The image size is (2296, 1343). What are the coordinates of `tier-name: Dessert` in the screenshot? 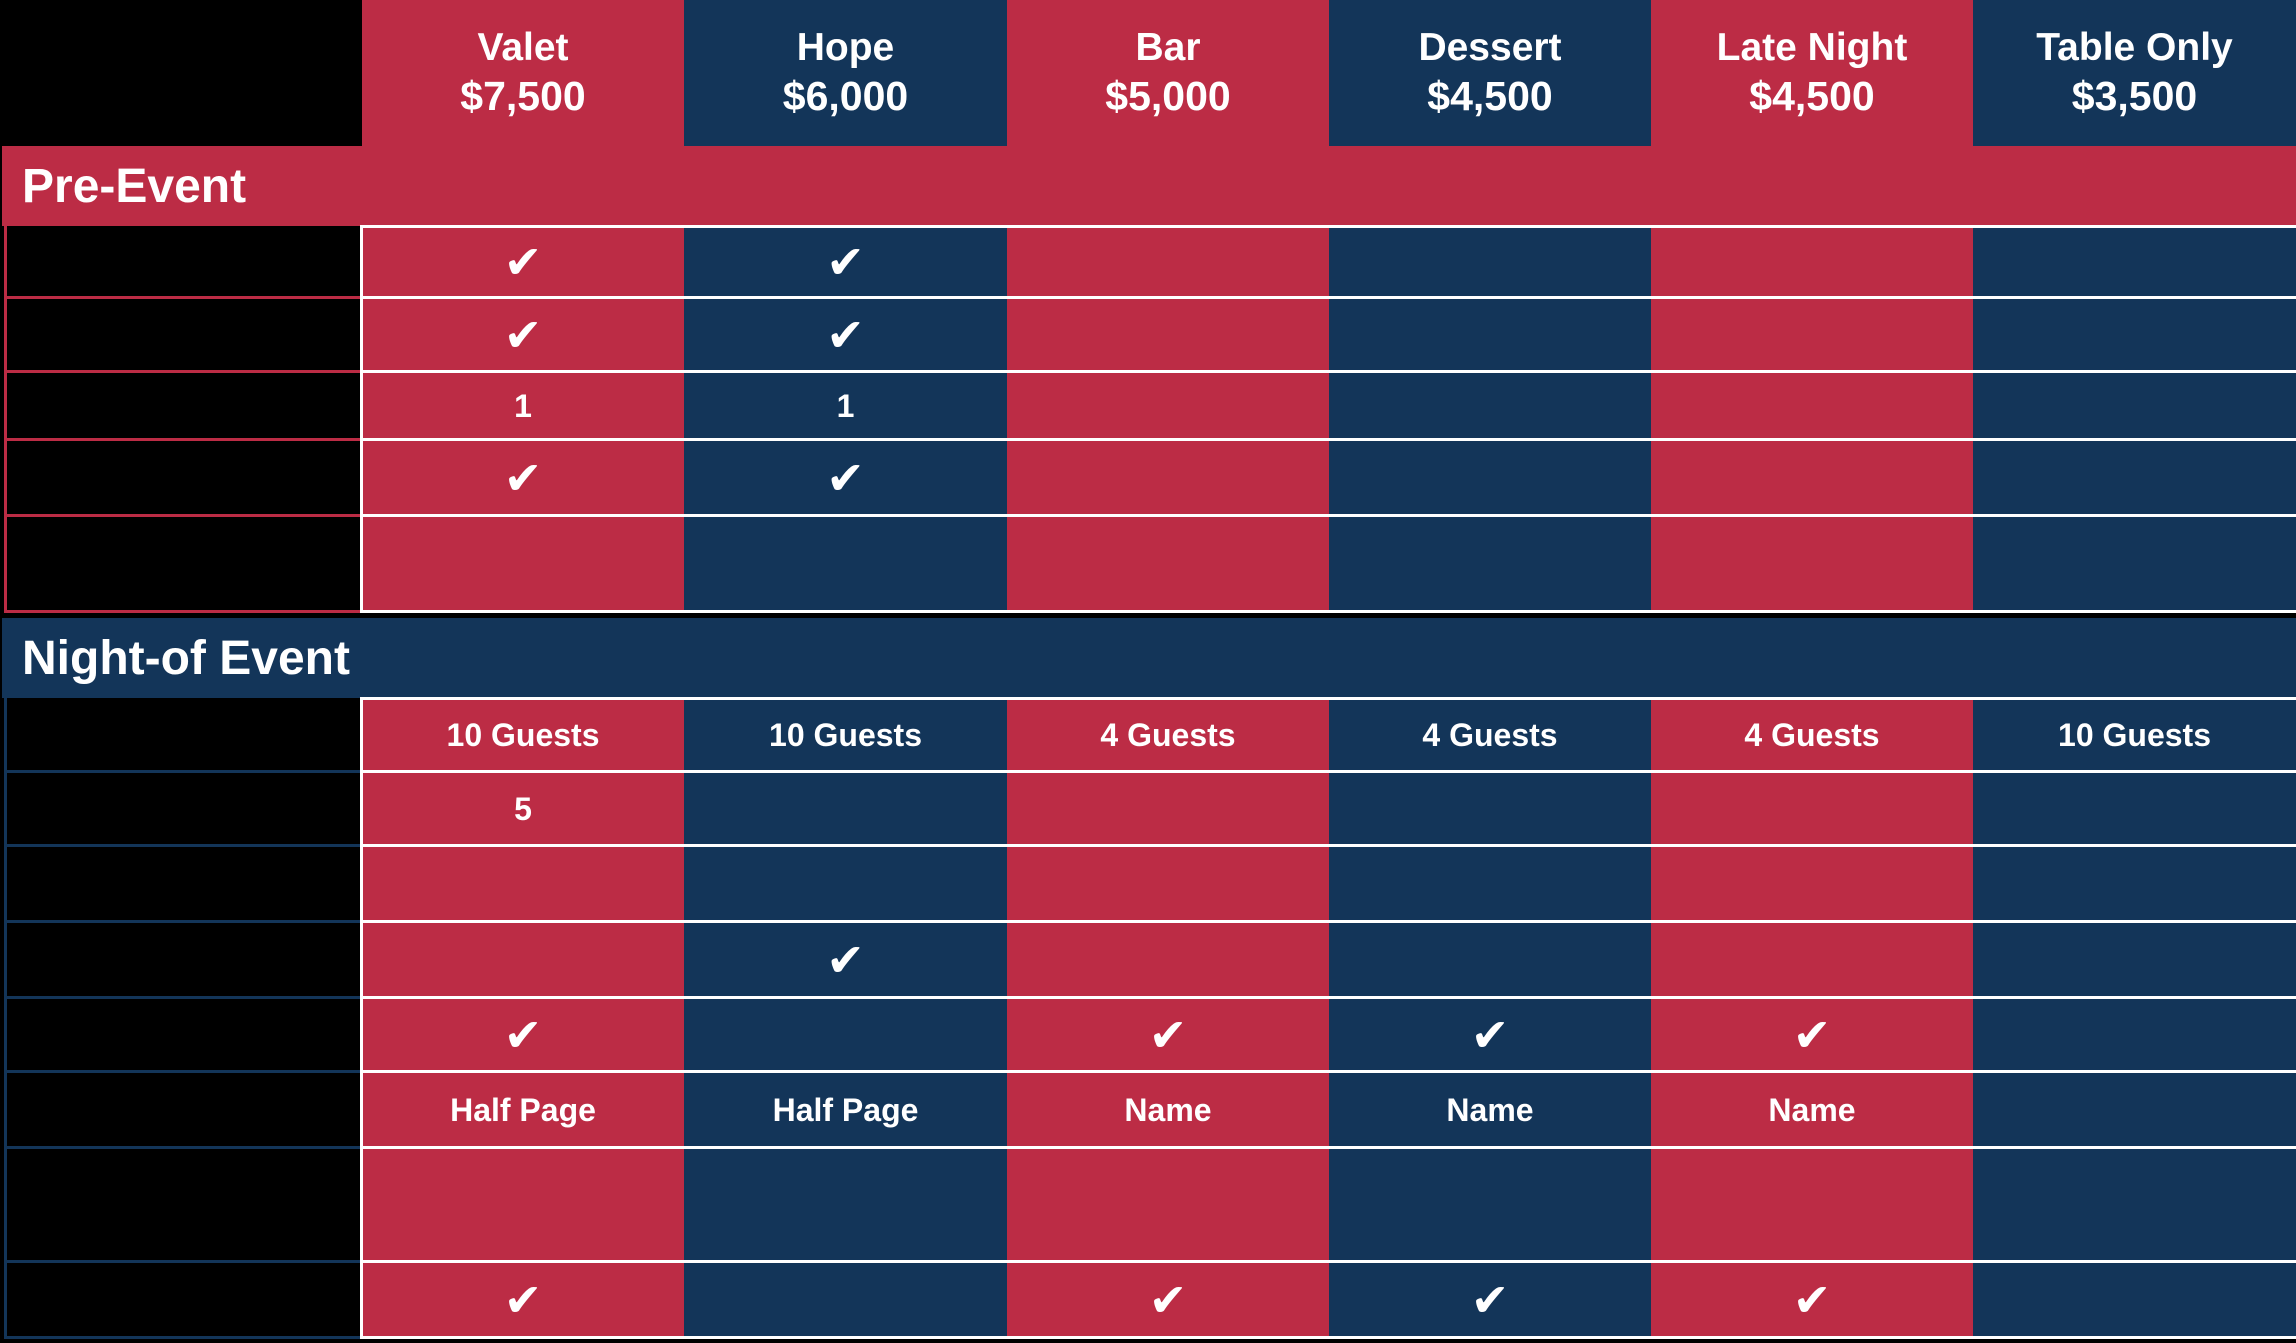 It's located at (1490, 47).